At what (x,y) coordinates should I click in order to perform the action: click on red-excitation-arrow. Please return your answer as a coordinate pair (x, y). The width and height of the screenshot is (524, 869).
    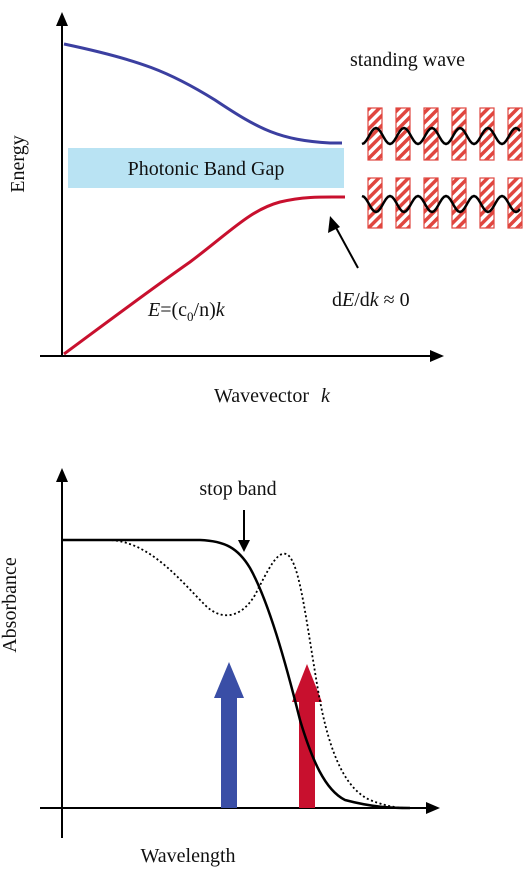
    Looking at the image, I should click on (307, 736).